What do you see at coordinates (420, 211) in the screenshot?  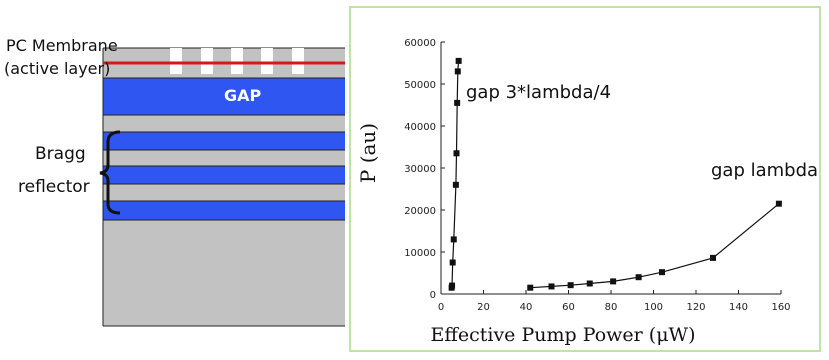 I see `y-tick-label: 20000` at bounding box center [420, 211].